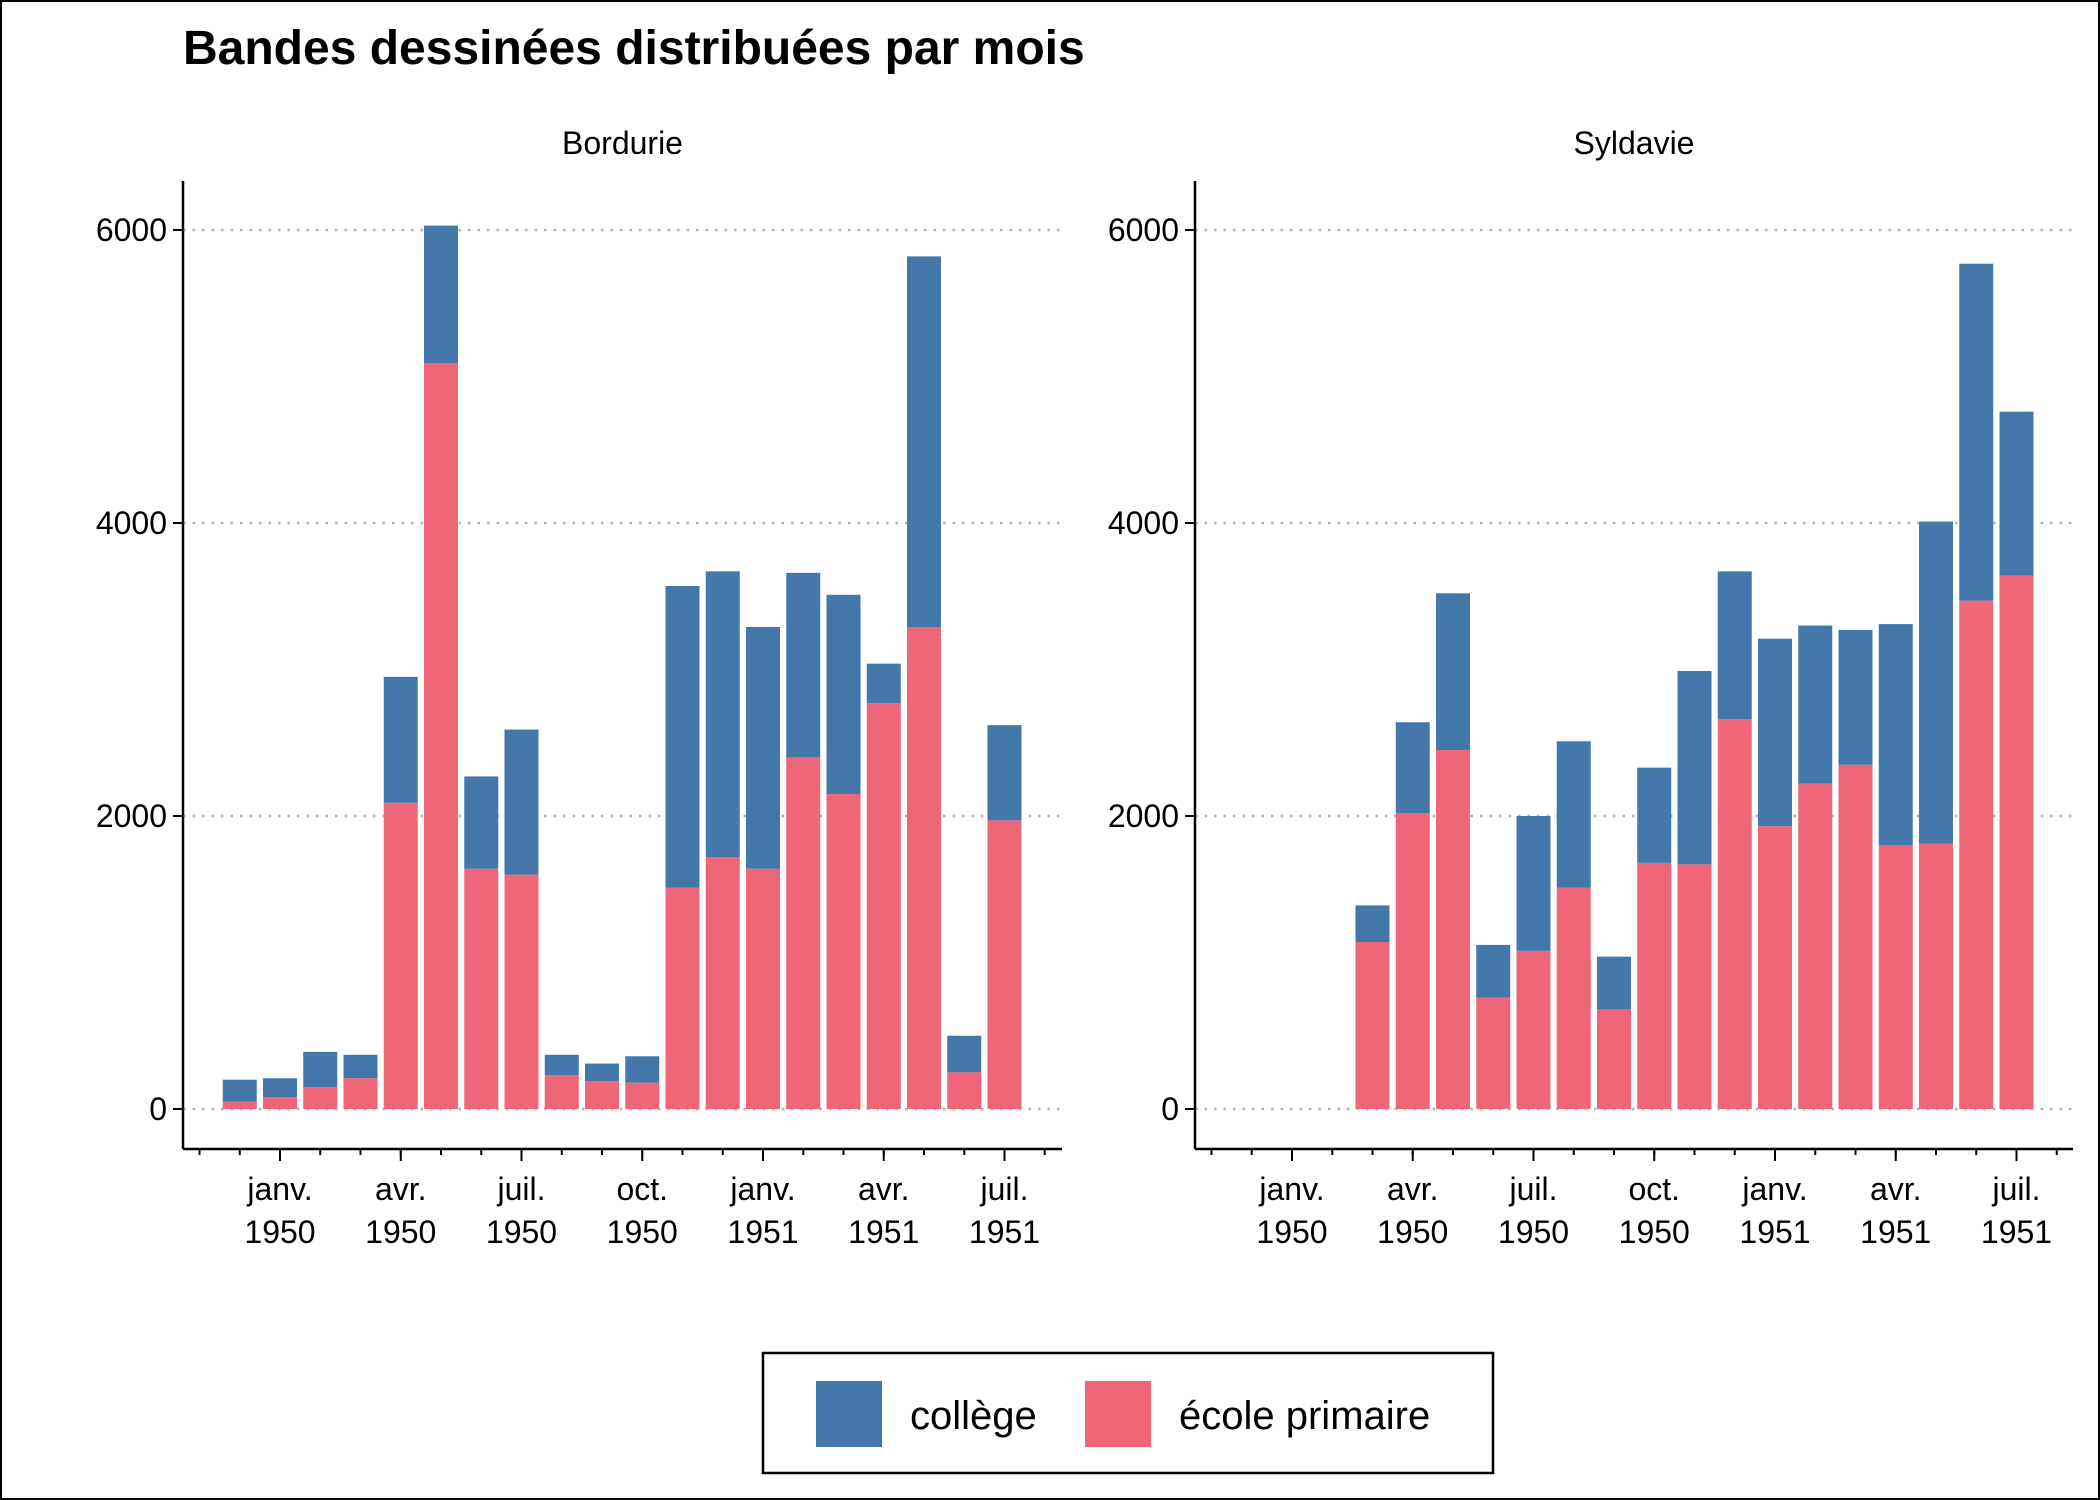 The width and height of the screenshot is (2100, 1500). I want to click on chart-title: Bandes dessinées distribuées par mois, so click(634, 48).